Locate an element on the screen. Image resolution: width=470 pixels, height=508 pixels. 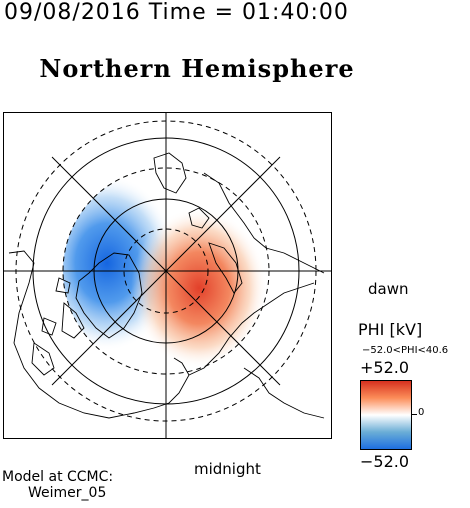
timestamp: 09/08/2016 Time = 01:40:00 is located at coordinates (176, 12).